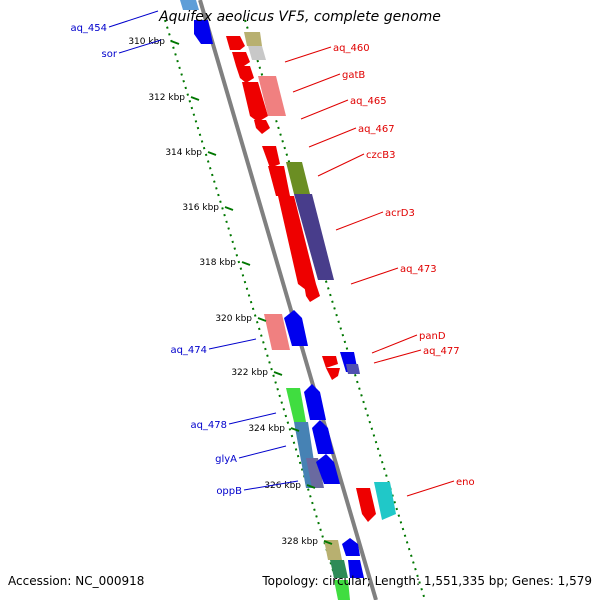 The height and width of the screenshot is (600, 600). What do you see at coordinates (226, 459) in the screenshot?
I see `gene-label-reverse: glyA` at bounding box center [226, 459].